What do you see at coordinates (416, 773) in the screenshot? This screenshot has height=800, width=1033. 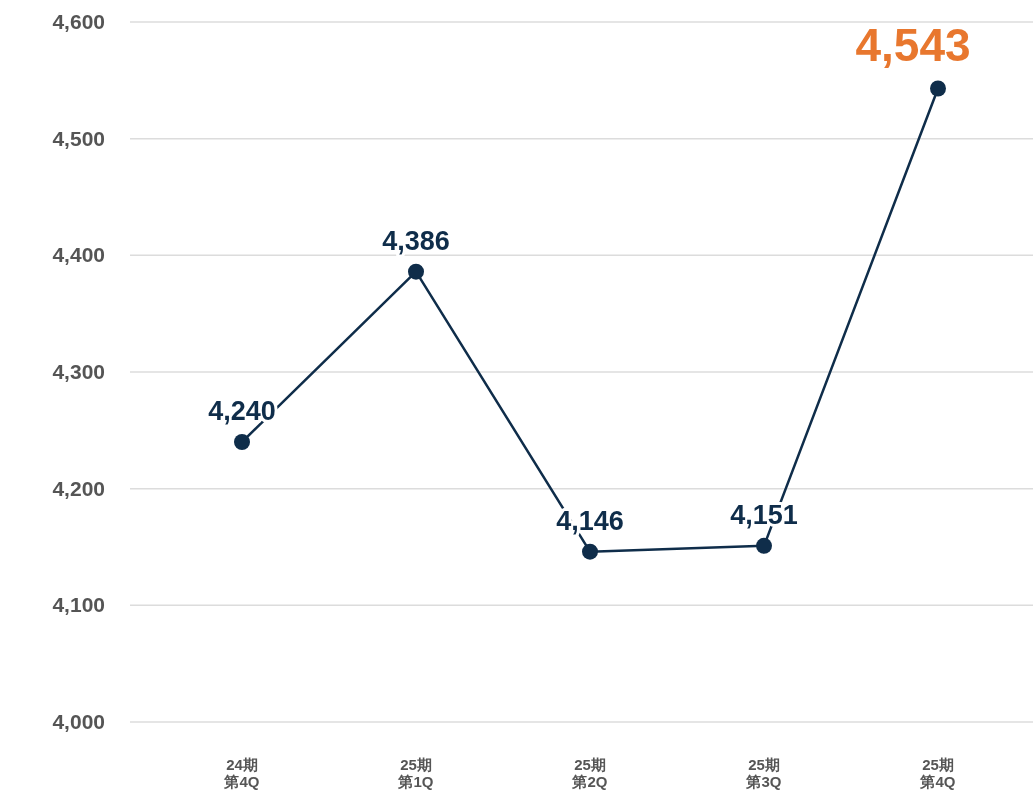 I see `x-tick-label: 25期第1Q` at bounding box center [416, 773].